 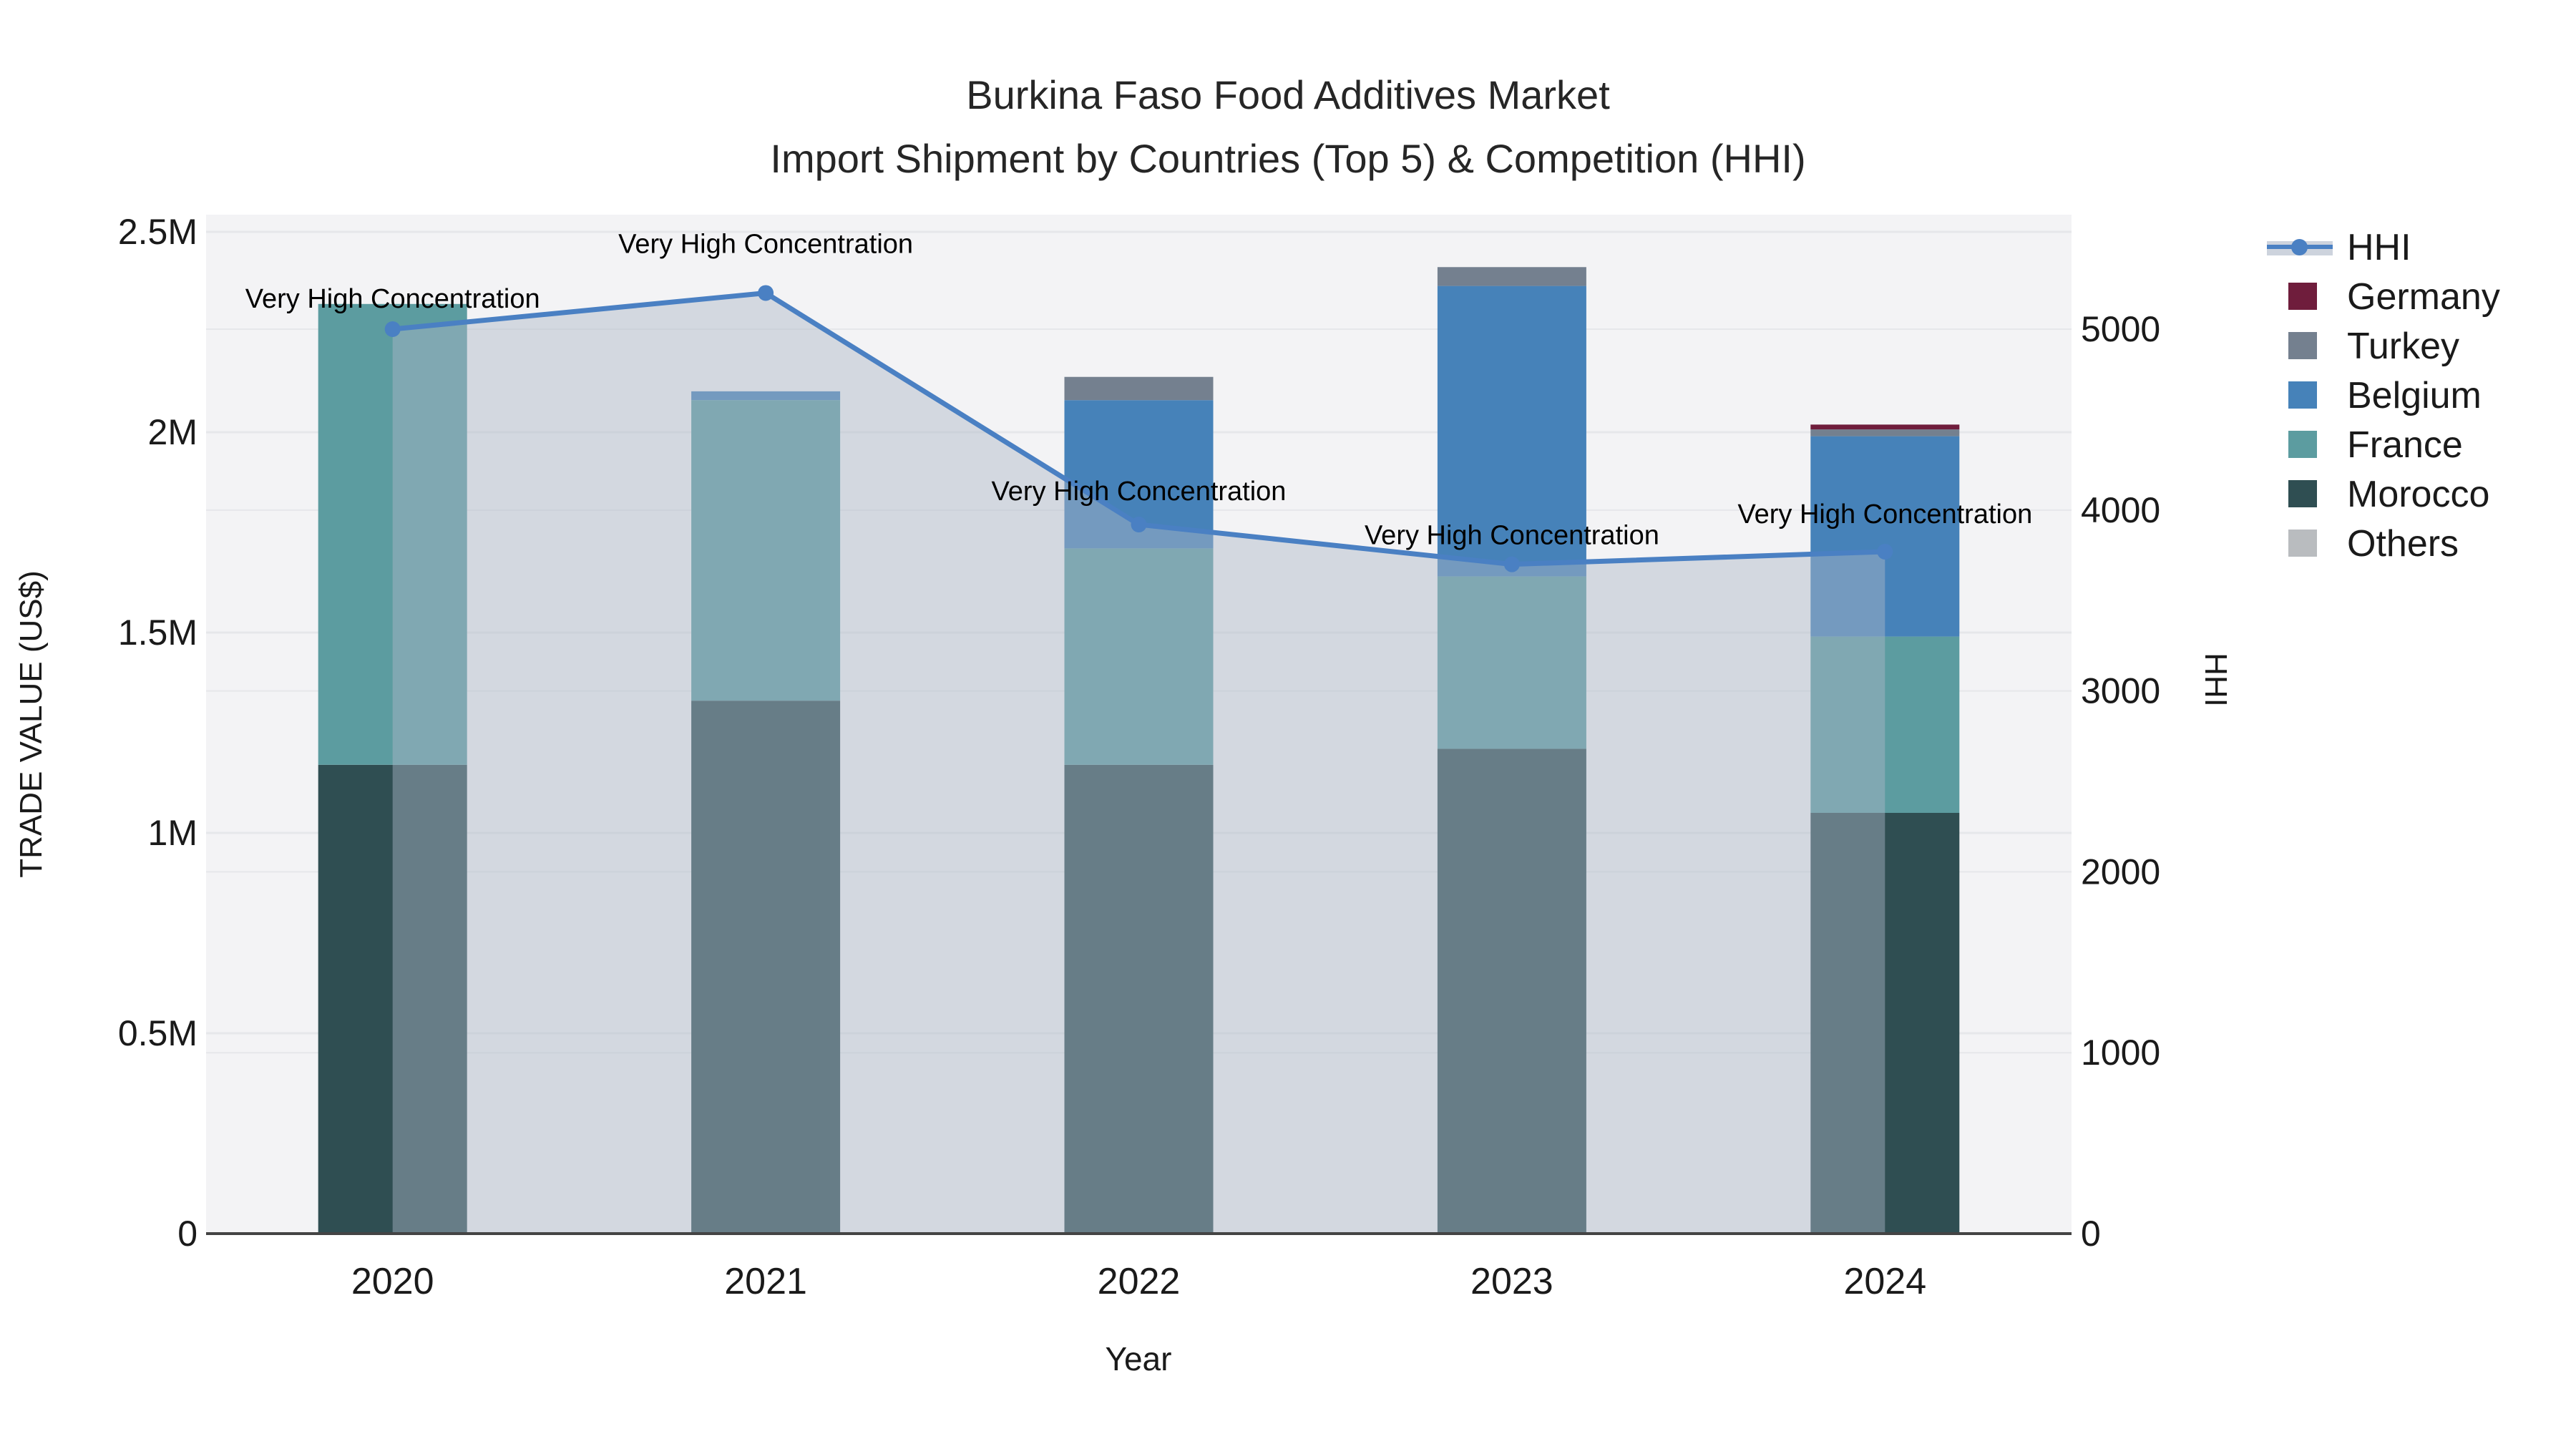 What do you see at coordinates (2120, 781) in the screenshot?
I see `y-axis-right-ticks: 0 1000 2000 3000 4000 5000` at bounding box center [2120, 781].